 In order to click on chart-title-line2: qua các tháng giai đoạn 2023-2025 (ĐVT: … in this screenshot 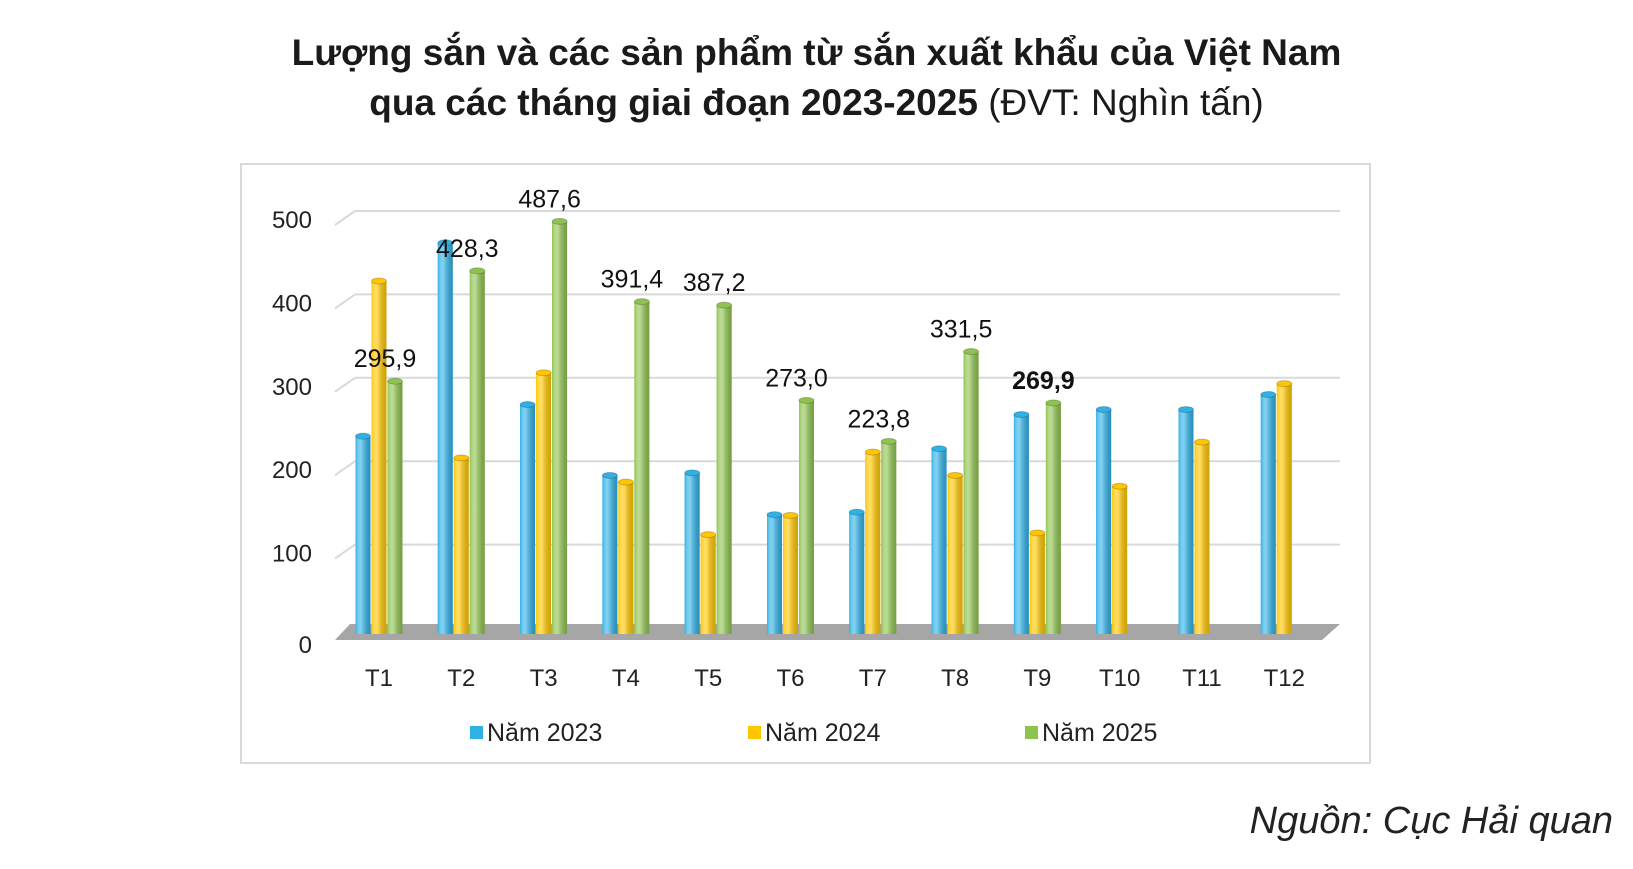, I will do `click(816, 103)`.